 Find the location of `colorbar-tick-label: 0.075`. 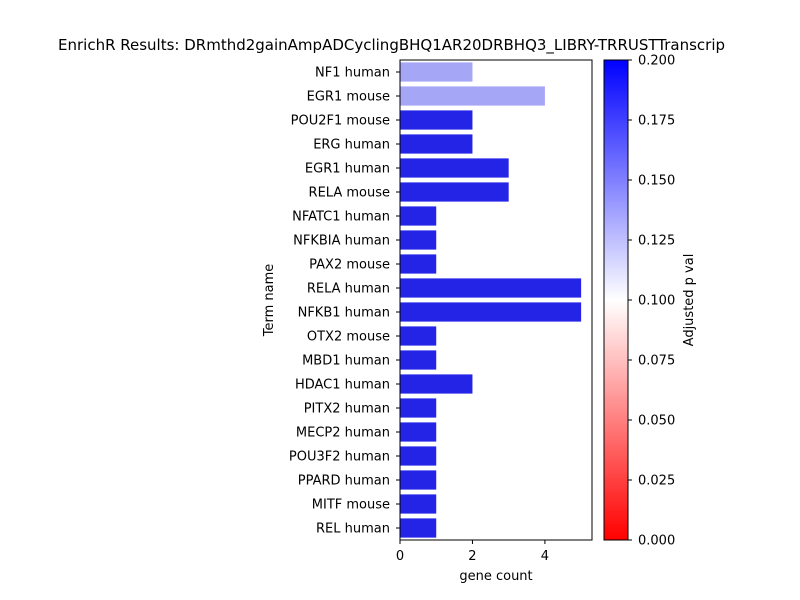

colorbar-tick-label: 0.075 is located at coordinates (656, 361).